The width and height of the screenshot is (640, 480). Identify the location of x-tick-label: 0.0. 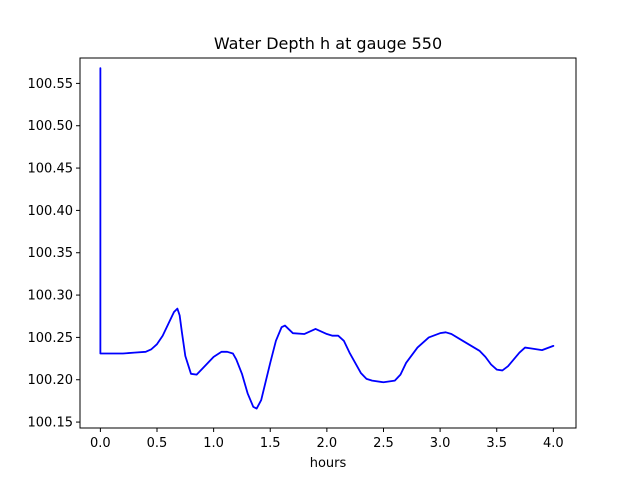
(100, 443).